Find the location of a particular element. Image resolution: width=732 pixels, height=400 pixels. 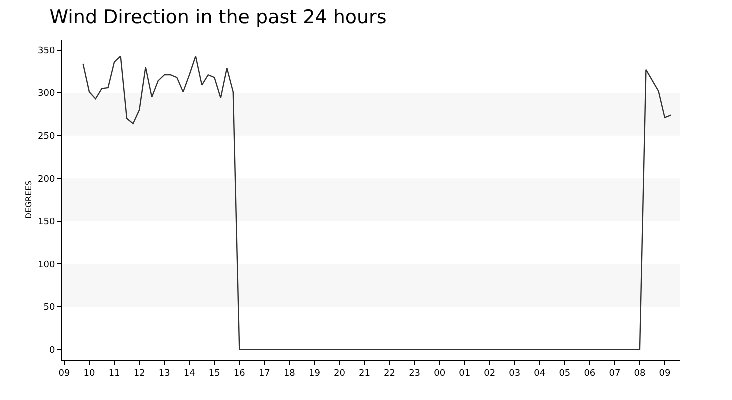

x-tick-label: 13 is located at coordinates (164, 373).